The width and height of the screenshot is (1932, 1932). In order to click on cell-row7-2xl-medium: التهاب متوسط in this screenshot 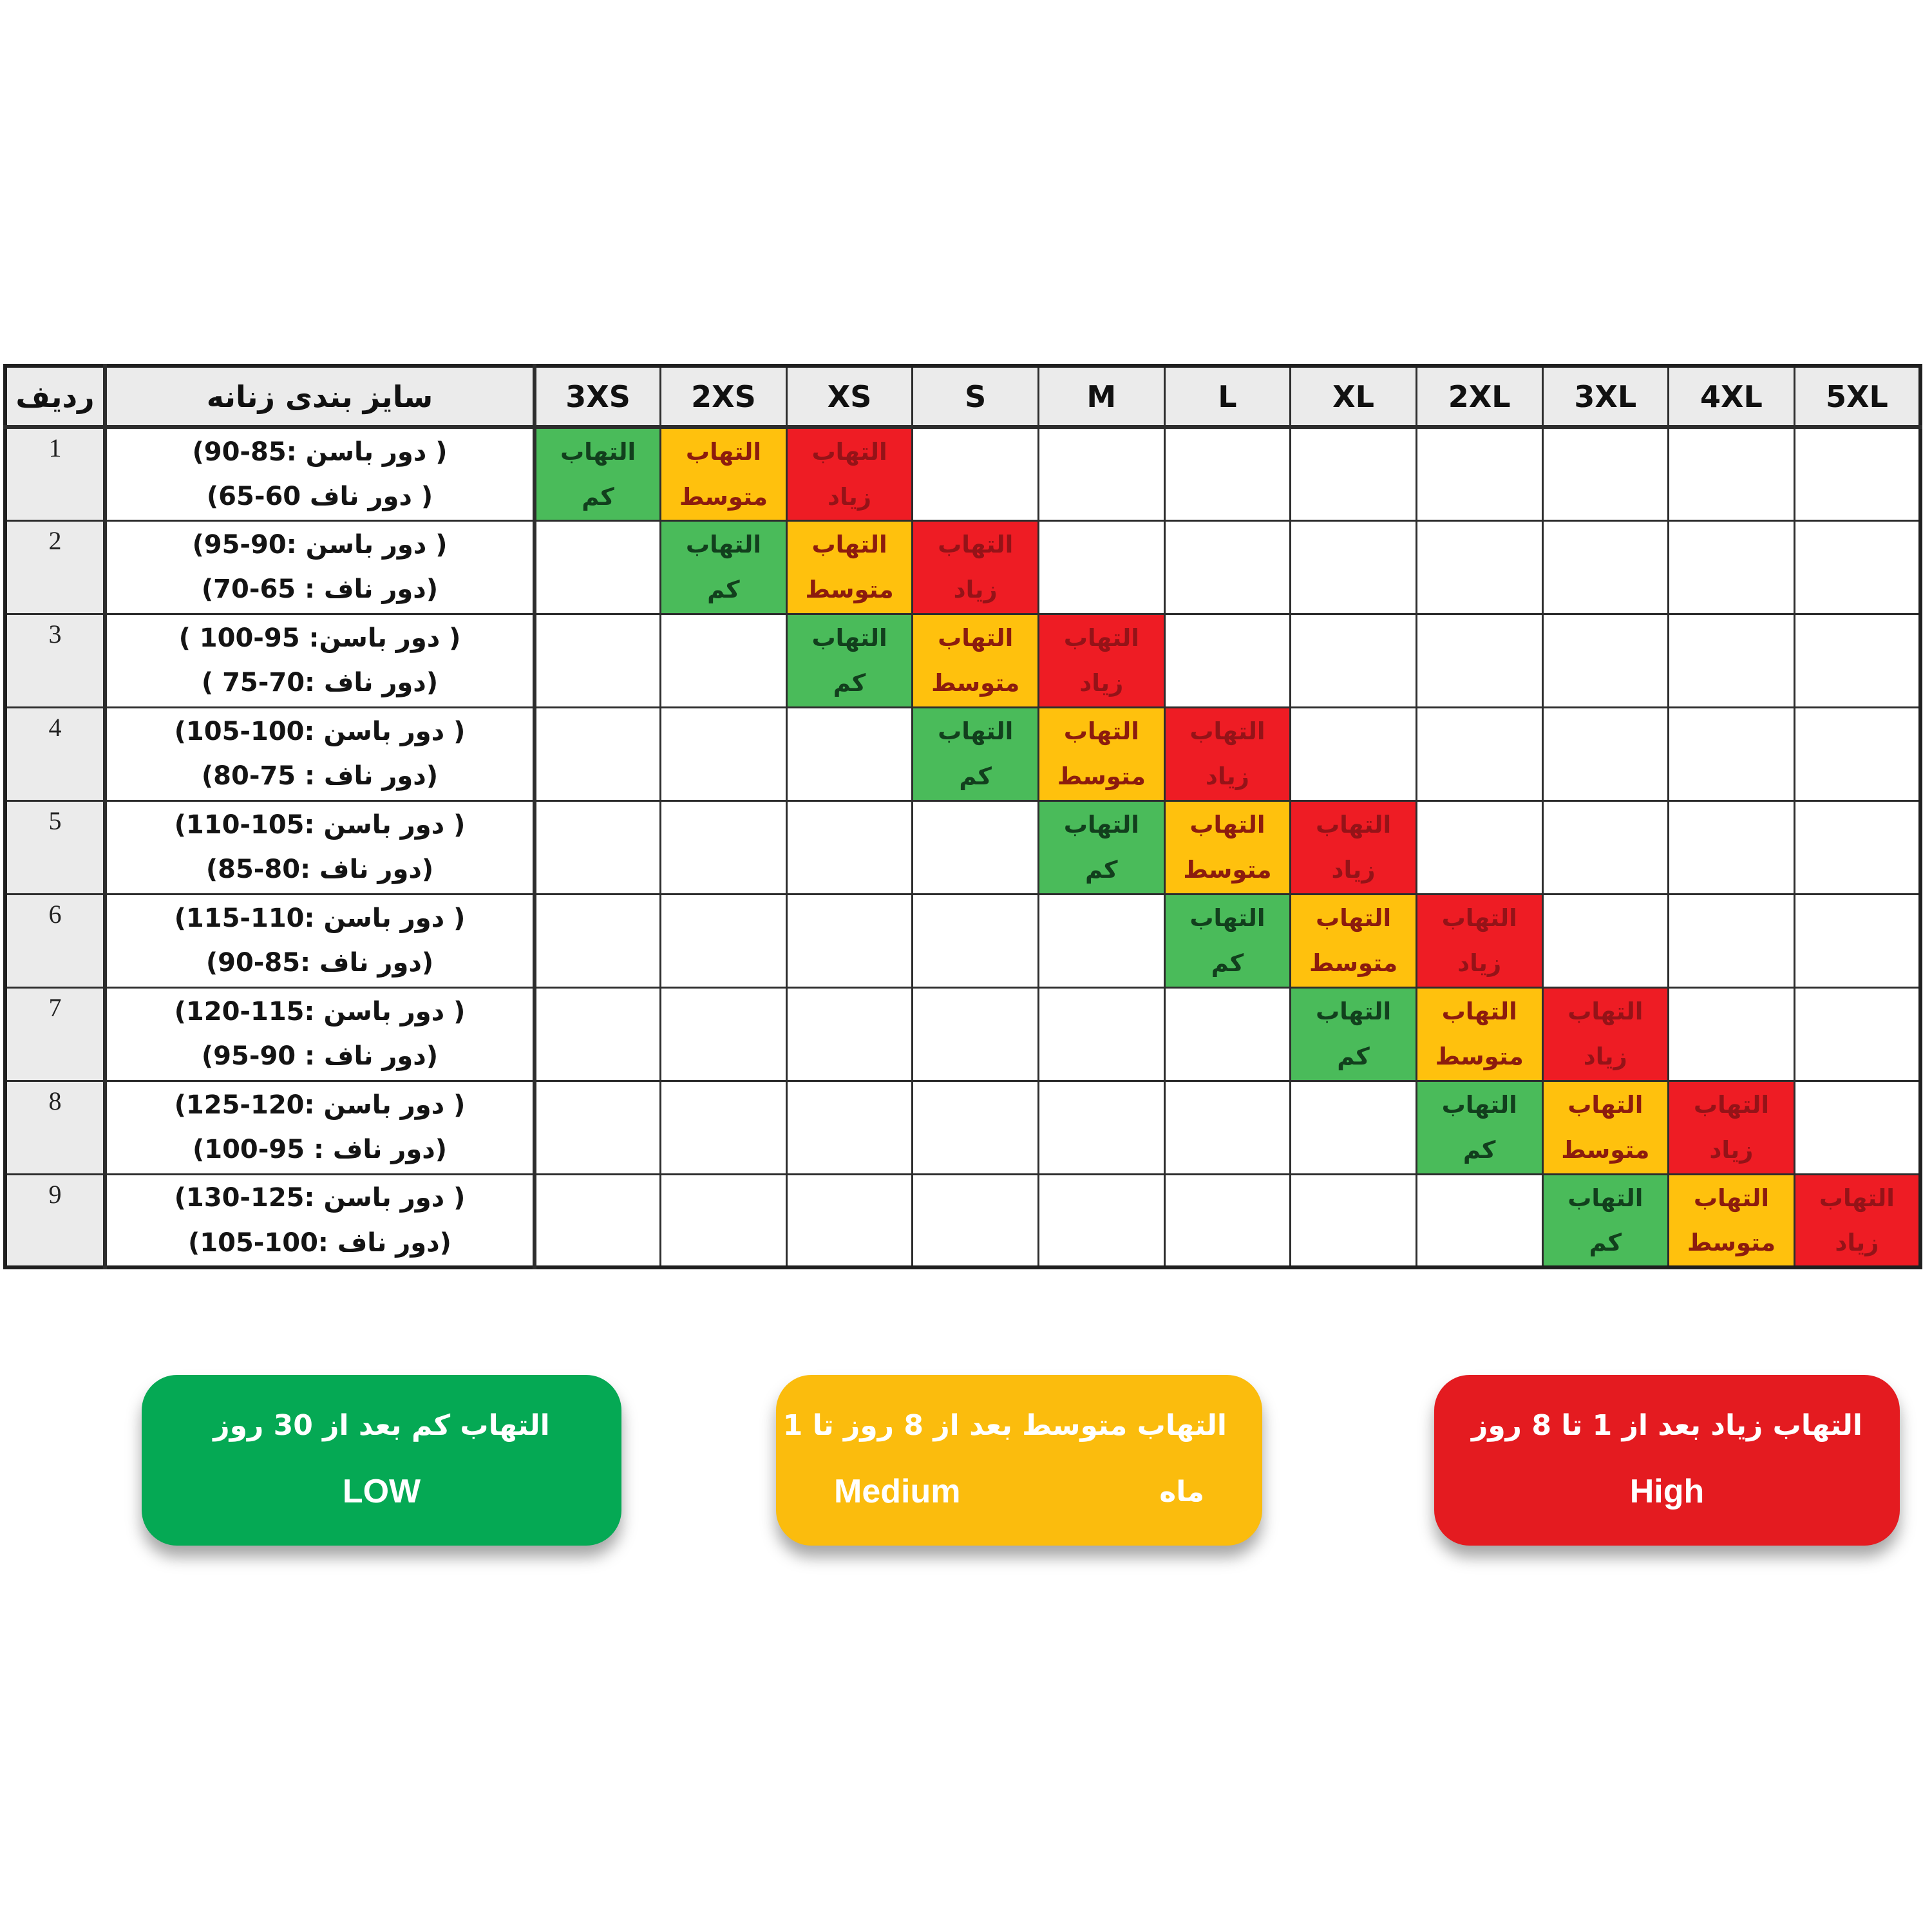, I will do `click(1479, 1034)`.